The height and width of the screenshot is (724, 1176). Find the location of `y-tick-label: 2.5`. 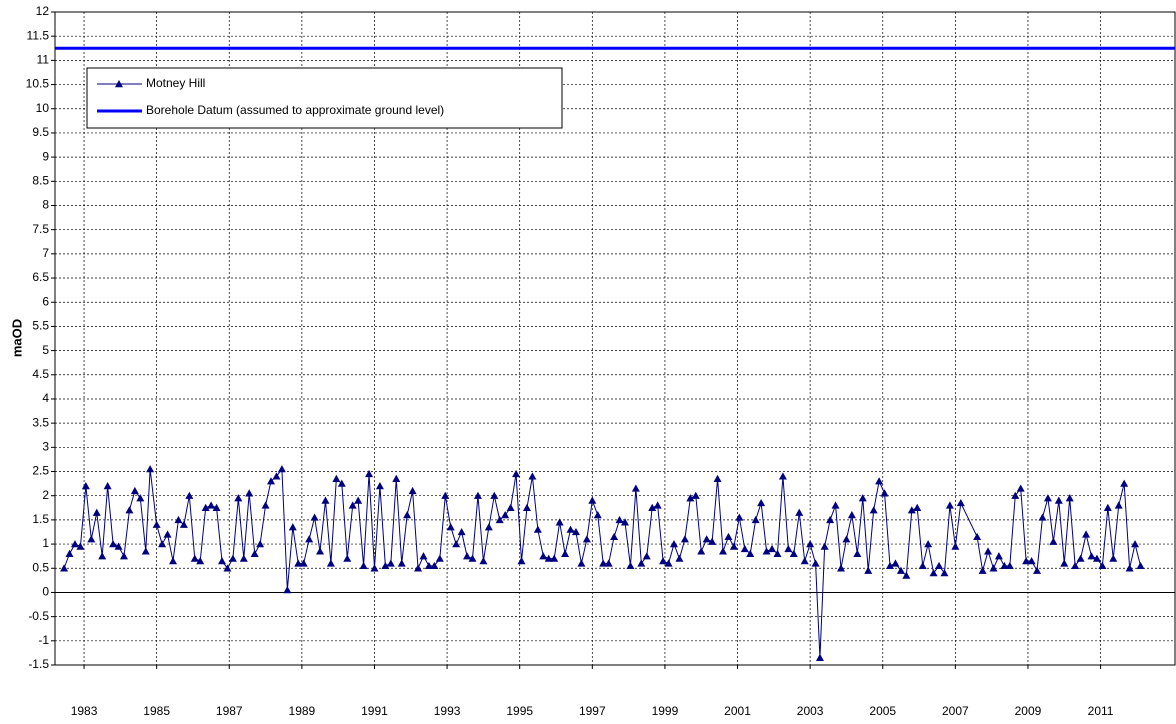

y-tick-label: 2.5 is located at coordinates (40, 471).